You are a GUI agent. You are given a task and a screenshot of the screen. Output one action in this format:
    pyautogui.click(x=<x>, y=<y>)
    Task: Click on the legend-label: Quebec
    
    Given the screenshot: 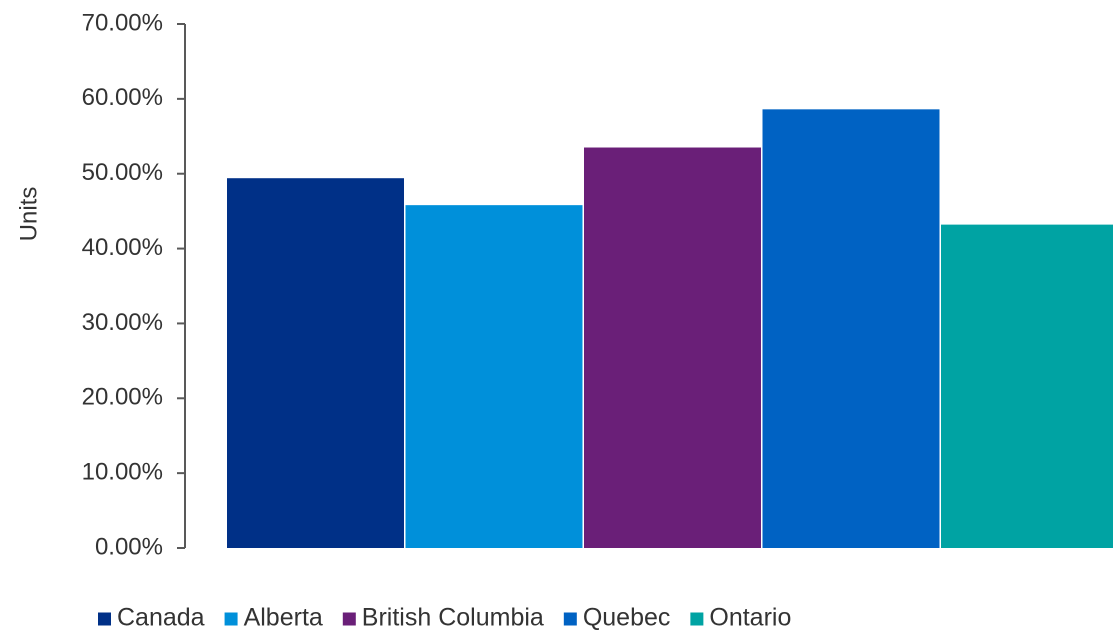 What is the action you would take?
    pyautogui.click(x=627, y=618)
    